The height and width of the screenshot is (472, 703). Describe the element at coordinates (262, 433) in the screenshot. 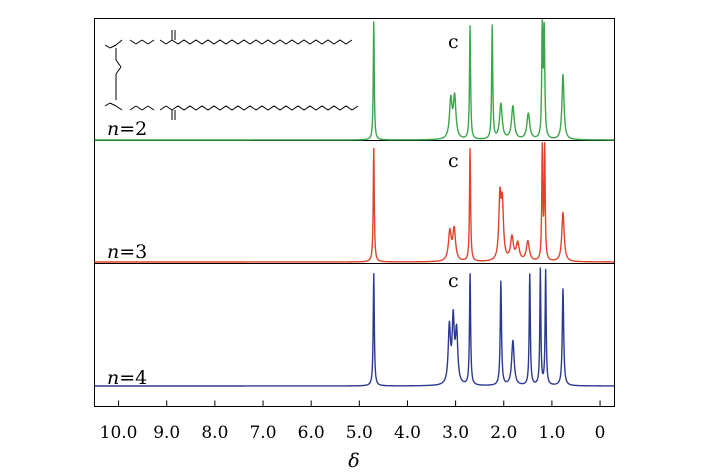

I see `x-tick-label-3: 7.0` at that location.